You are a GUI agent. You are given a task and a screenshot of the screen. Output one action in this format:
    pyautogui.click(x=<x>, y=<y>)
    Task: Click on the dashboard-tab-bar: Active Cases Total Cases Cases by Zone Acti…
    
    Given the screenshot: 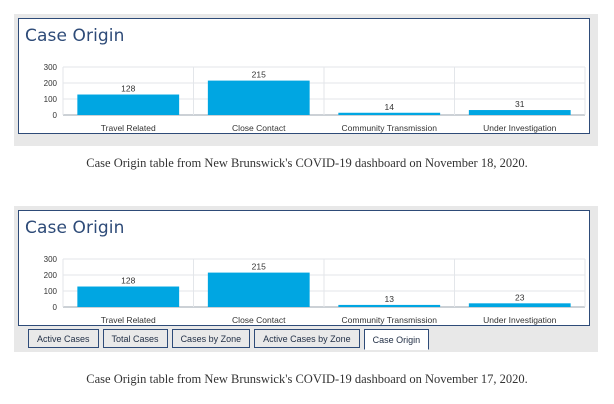 What is the action you would take?
    pyautogui.click(x=229, y=339)
    